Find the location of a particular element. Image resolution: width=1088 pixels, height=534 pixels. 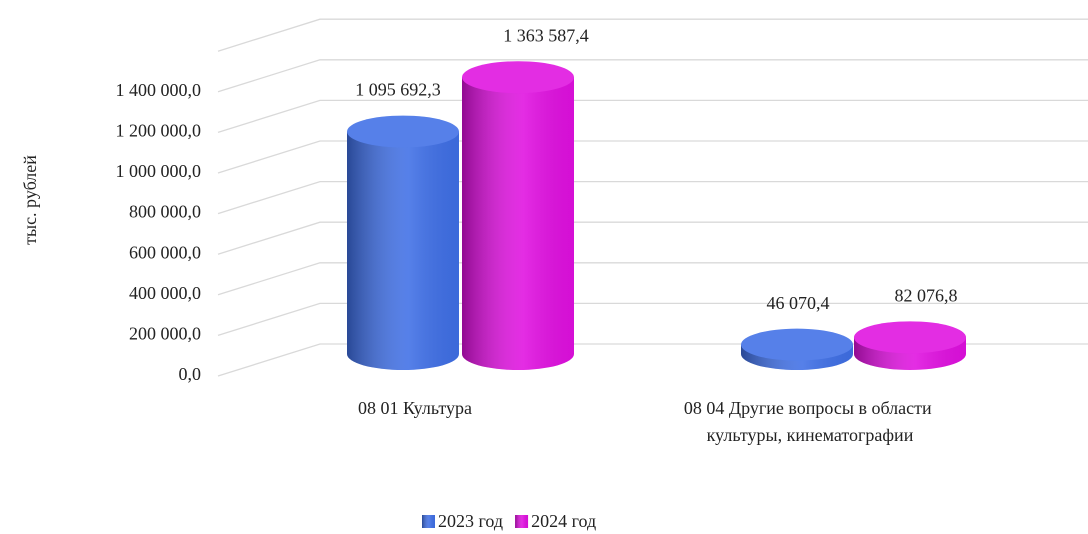

y-axis-title: тыс. рублей is located at coordinates (30, 200).